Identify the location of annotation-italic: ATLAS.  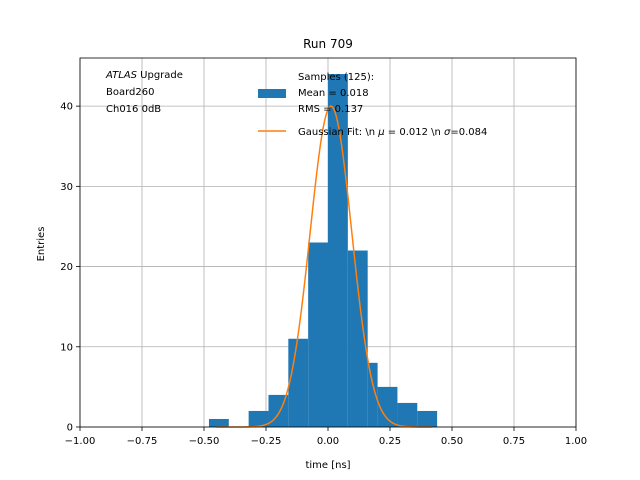
(121, 75).